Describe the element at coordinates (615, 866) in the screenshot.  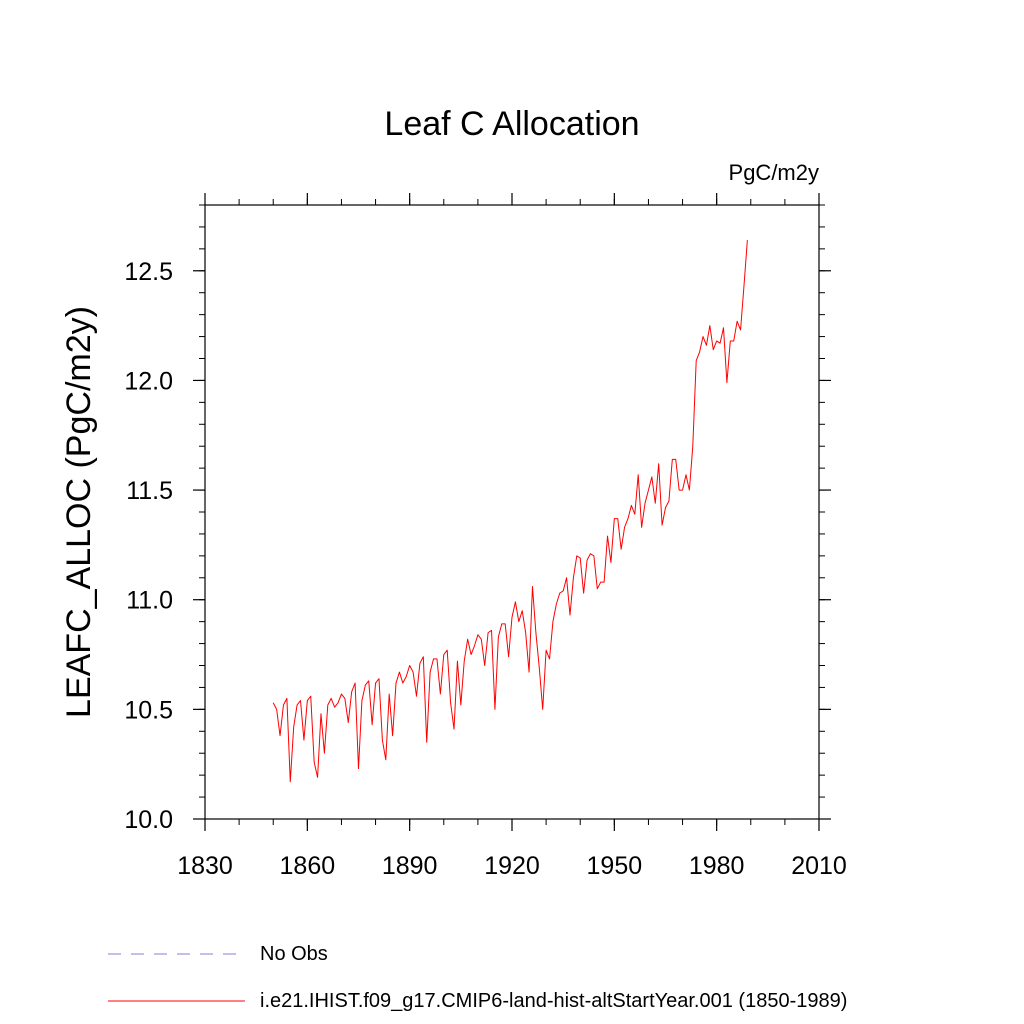
I see `x-tick-label: 1950` at that location.